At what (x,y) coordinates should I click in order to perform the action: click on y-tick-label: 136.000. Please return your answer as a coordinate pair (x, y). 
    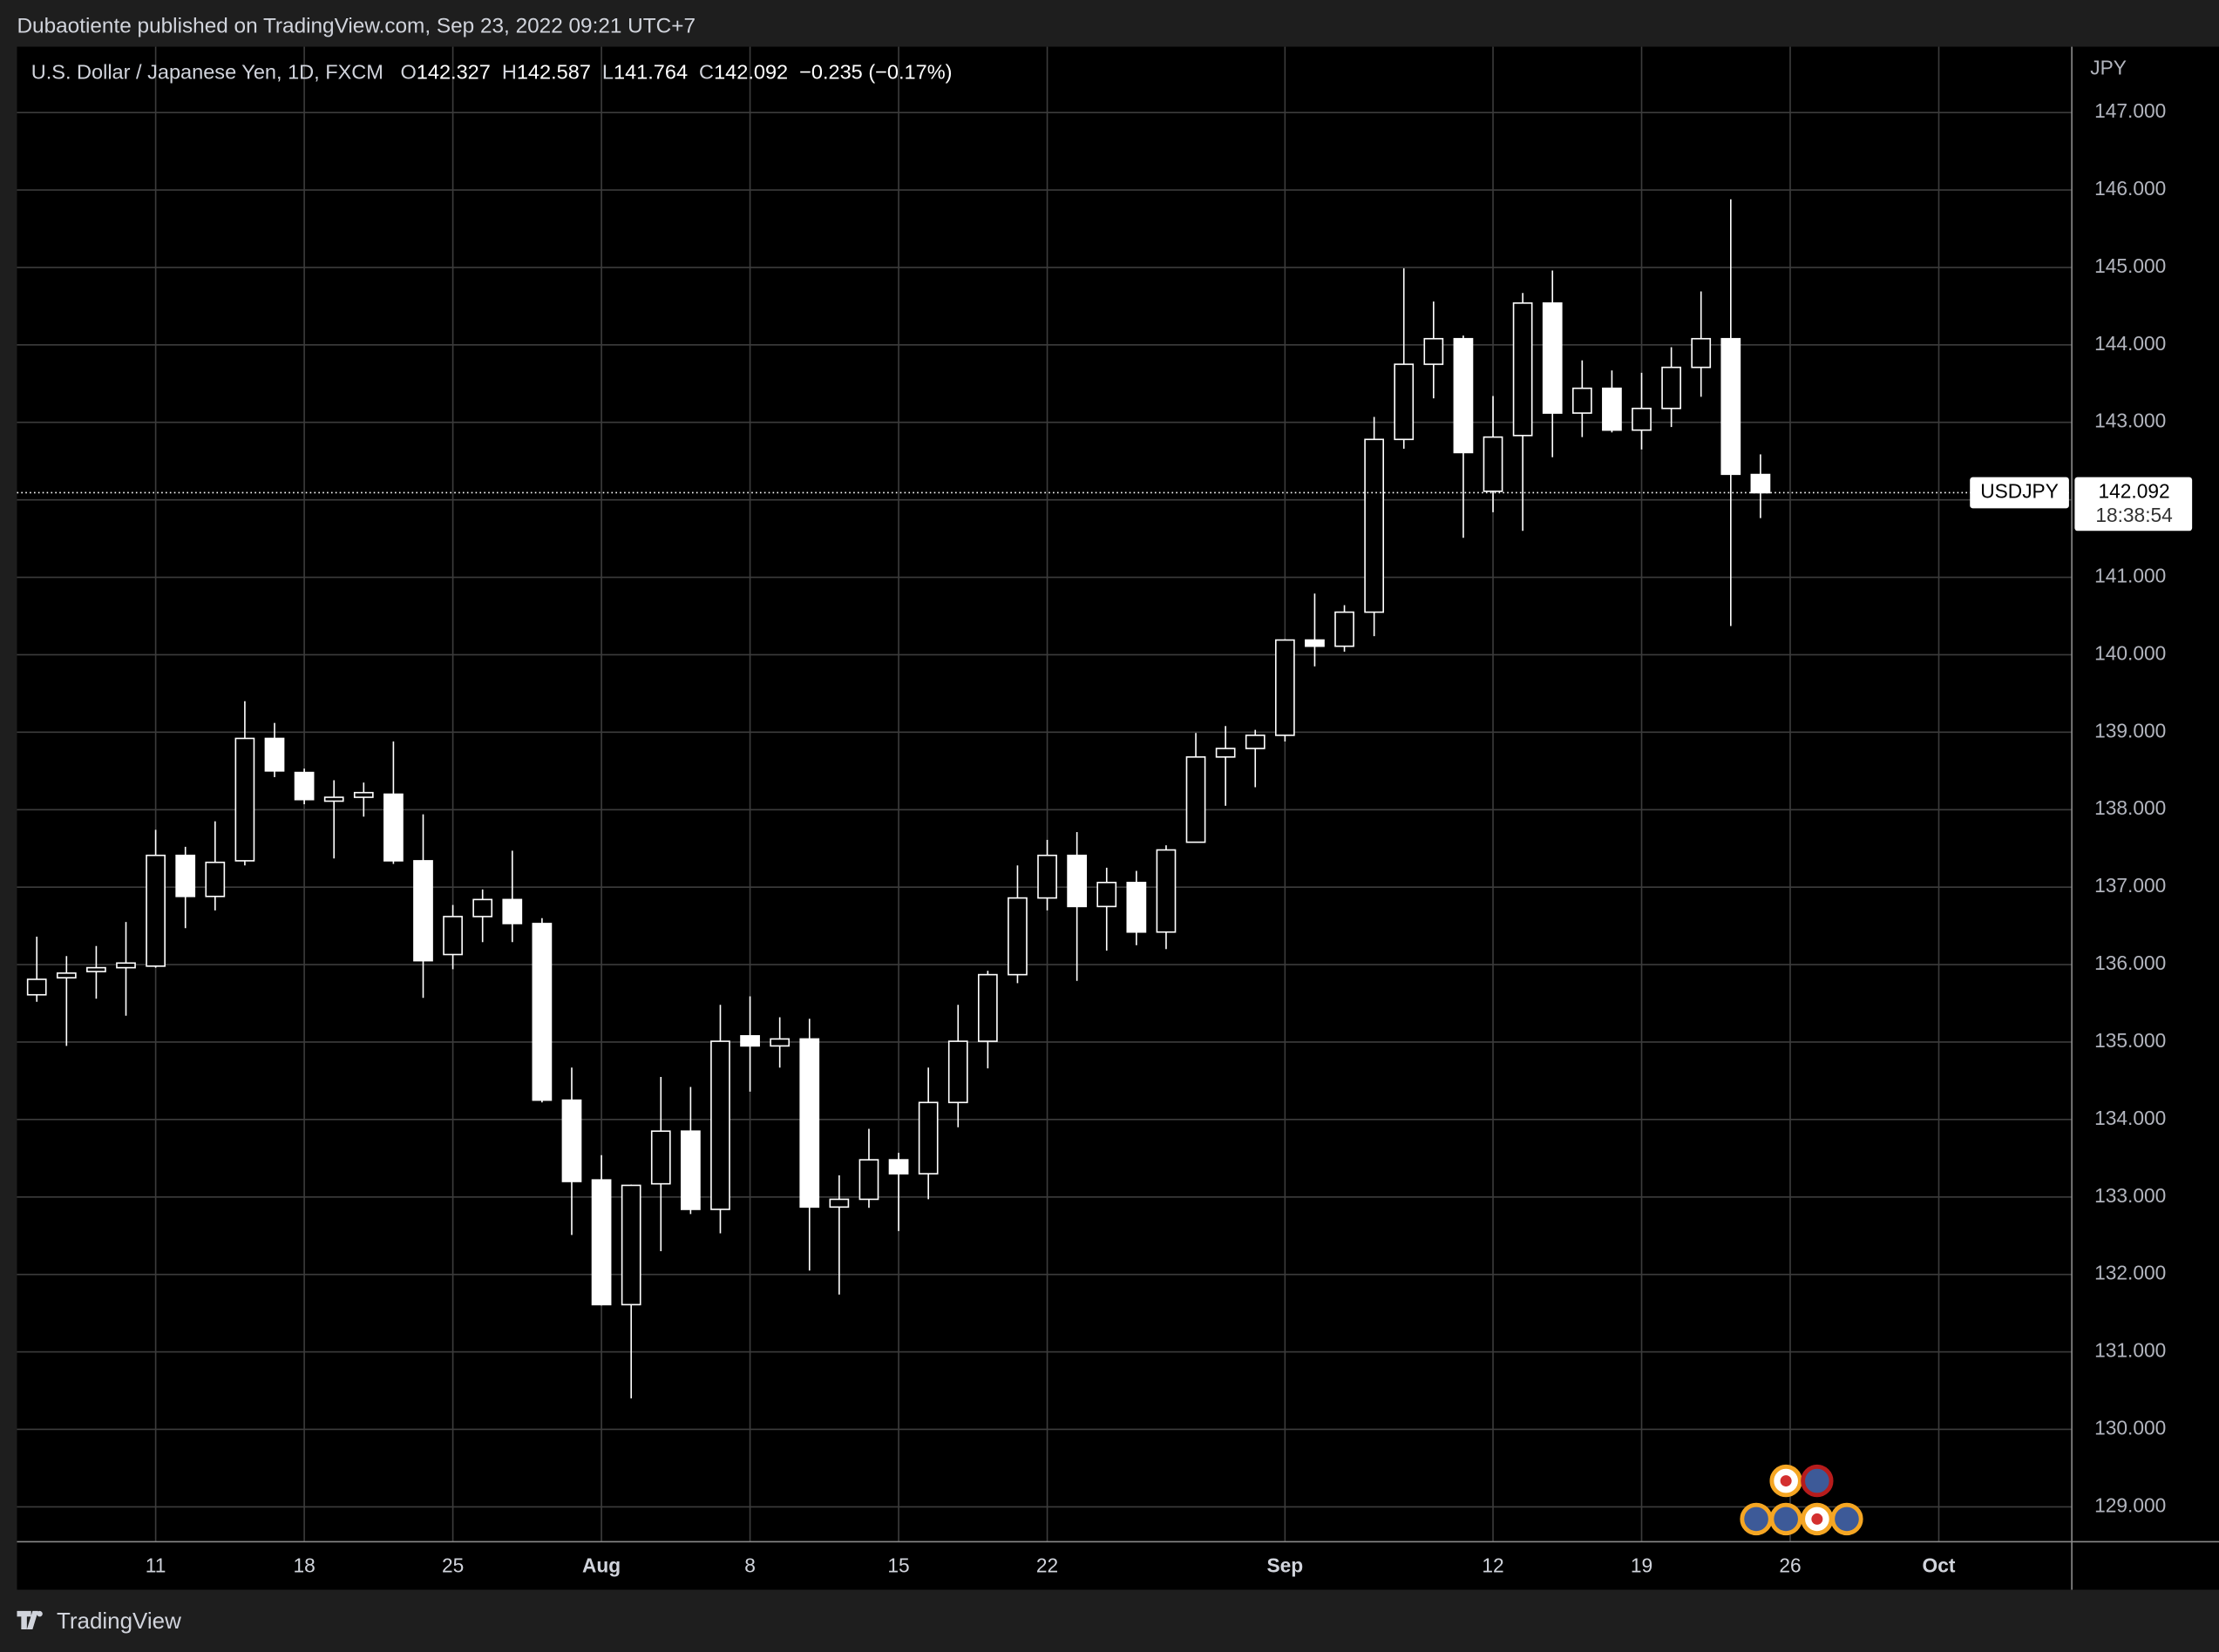
    Looking at the image, I should click on (2130, 962).